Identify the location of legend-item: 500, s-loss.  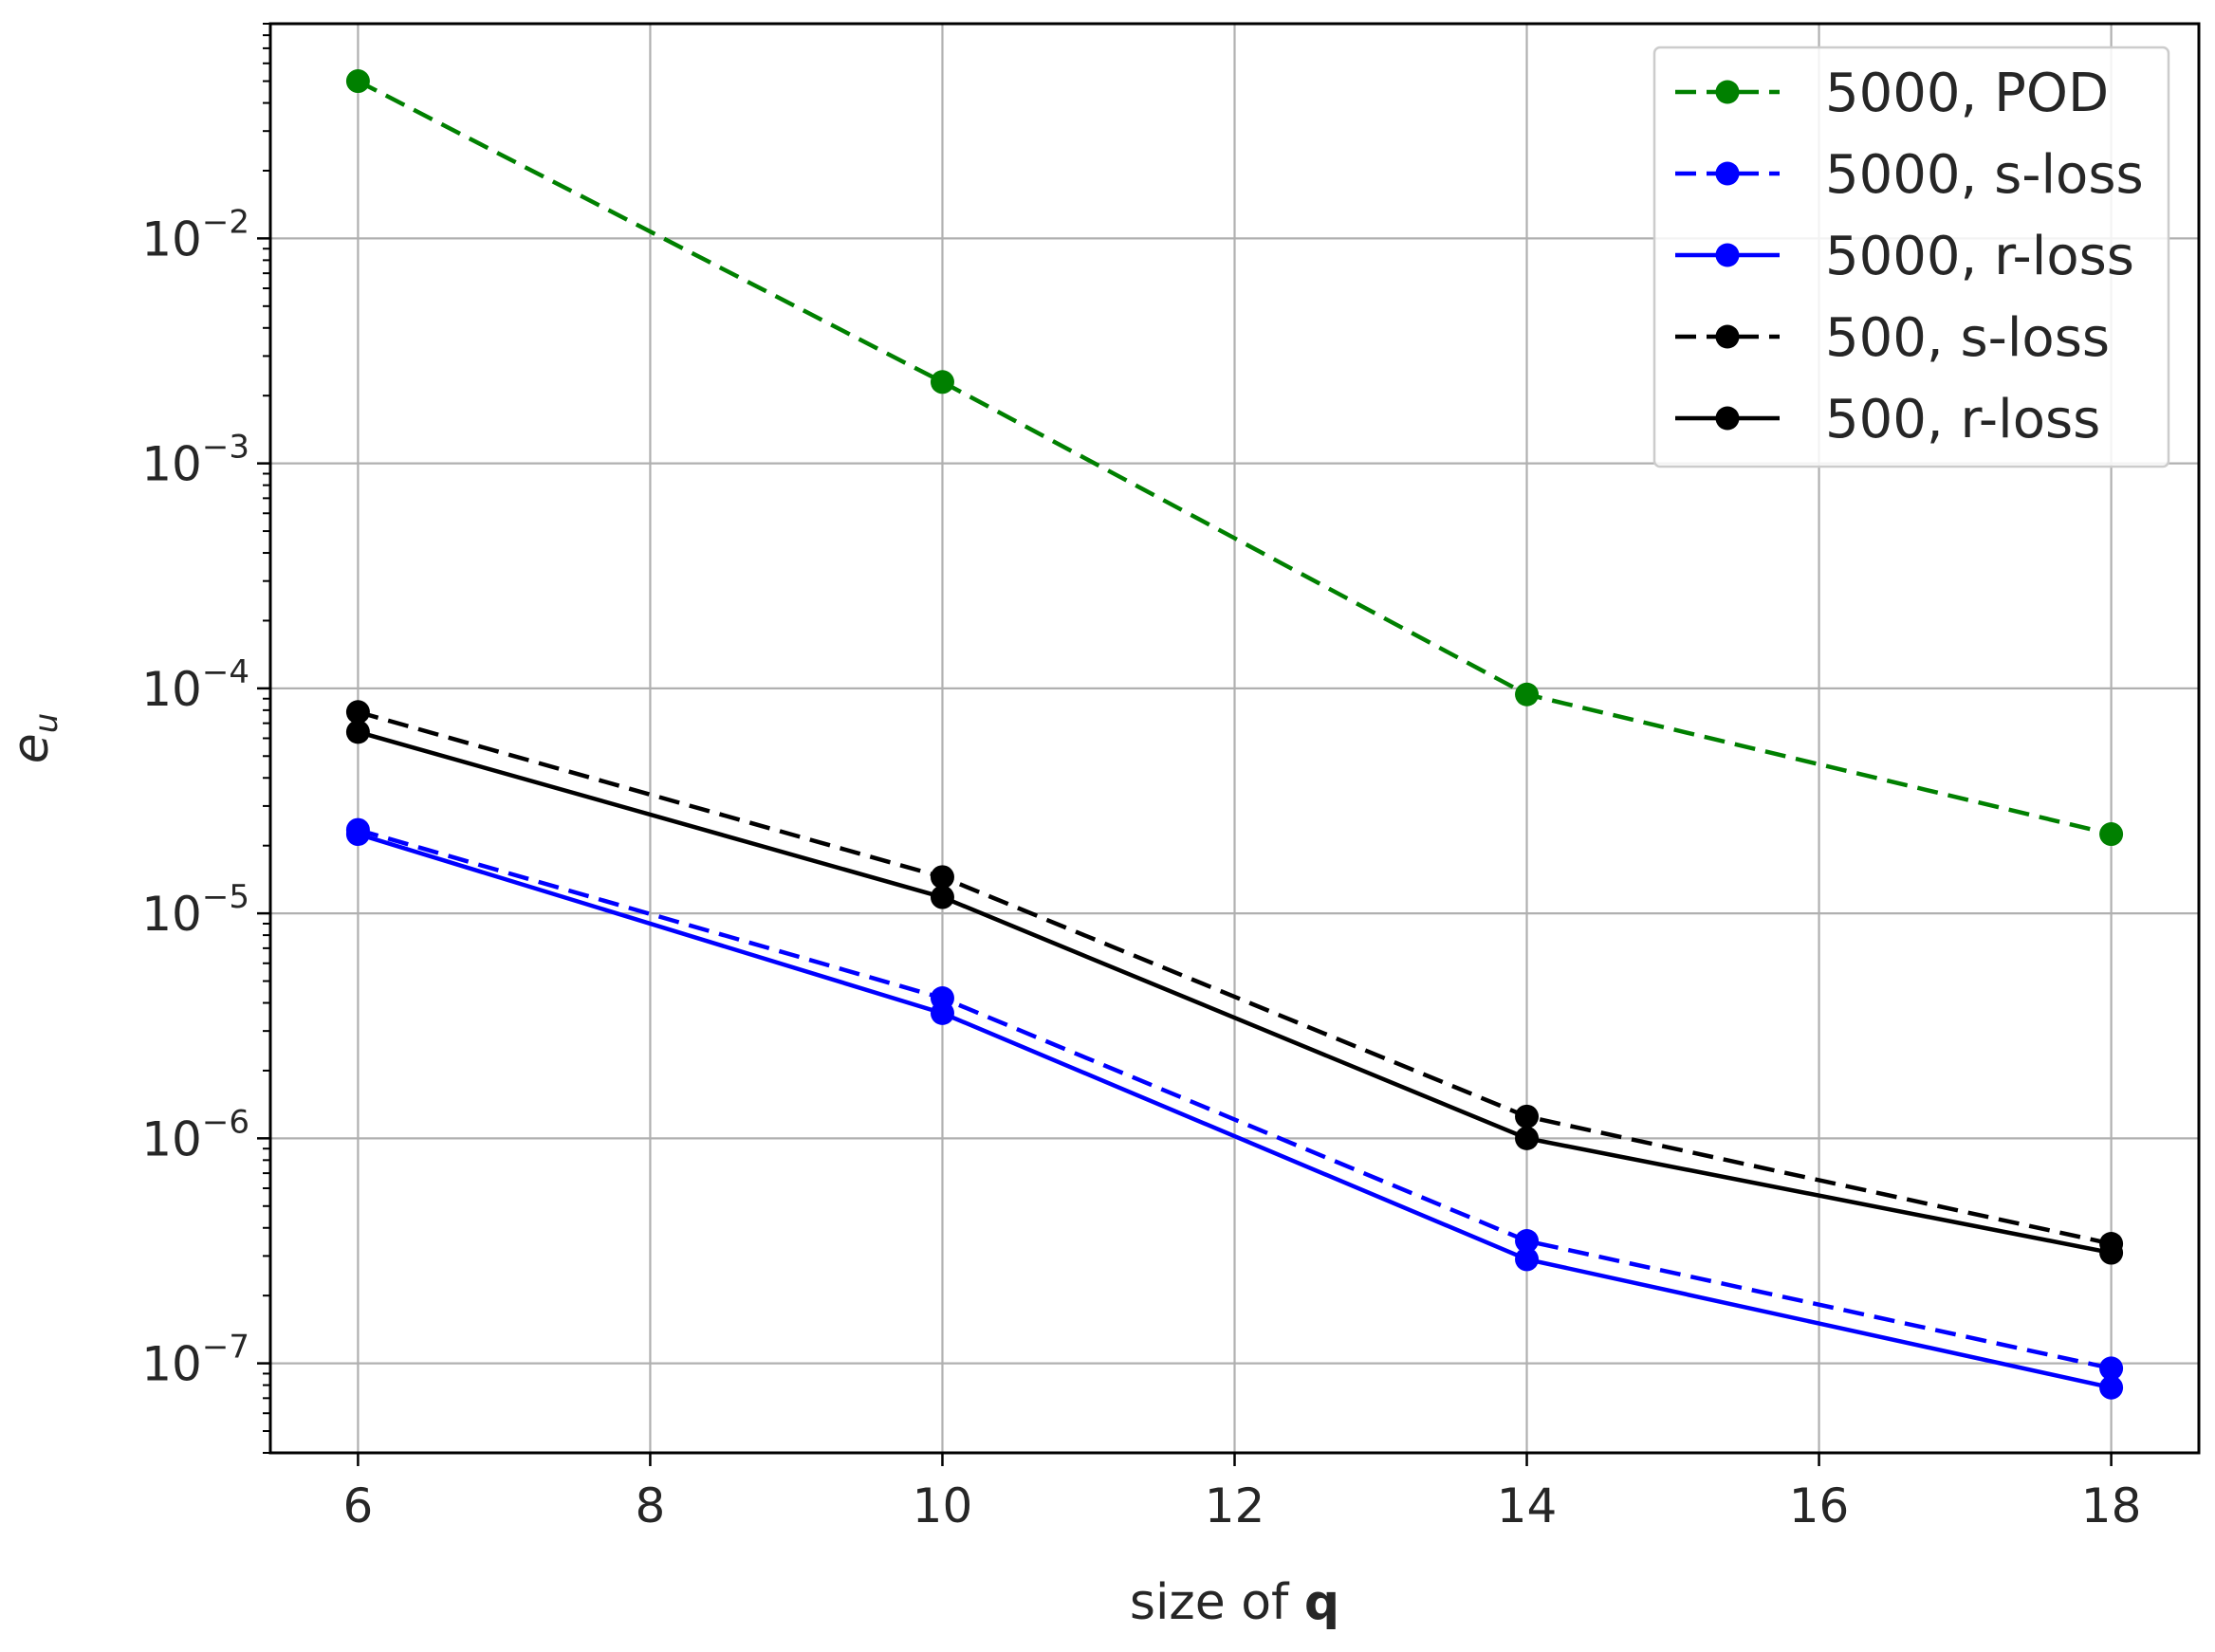
(1893, 338).